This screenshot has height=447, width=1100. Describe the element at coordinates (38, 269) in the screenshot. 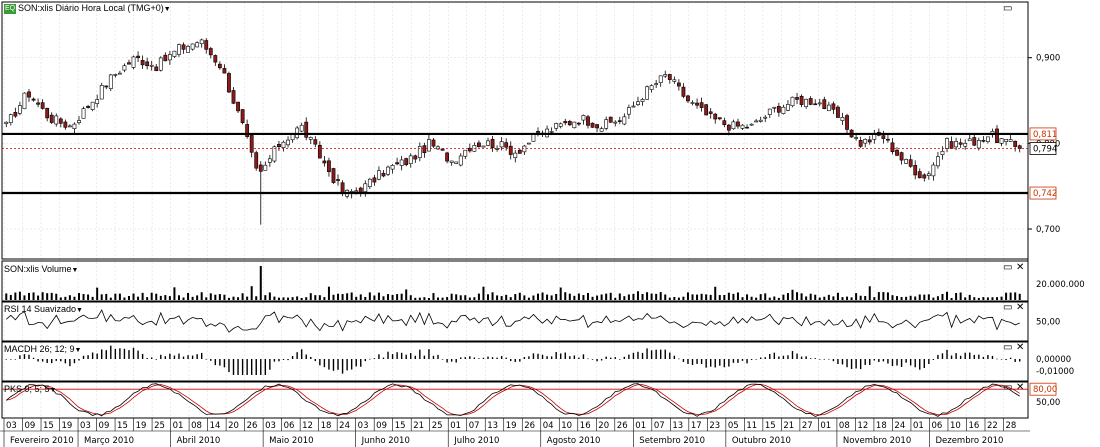

I see `volume-title: SON:xlis Volume` at that location.